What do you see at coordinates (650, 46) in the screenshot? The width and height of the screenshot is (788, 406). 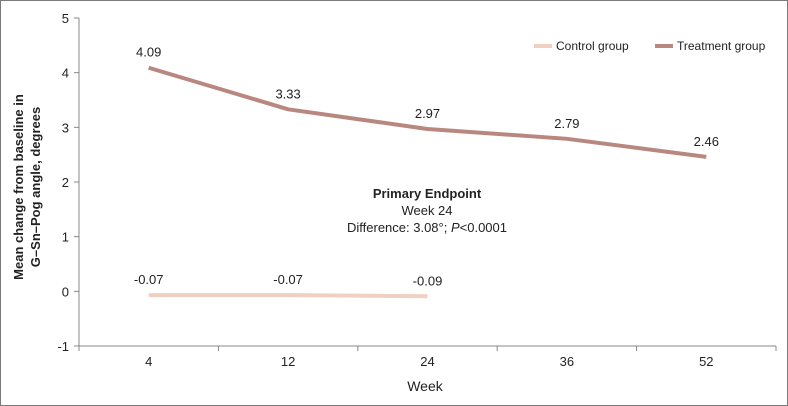 I see `legend: Control group Treatment group` at bounding box center [650, 46].